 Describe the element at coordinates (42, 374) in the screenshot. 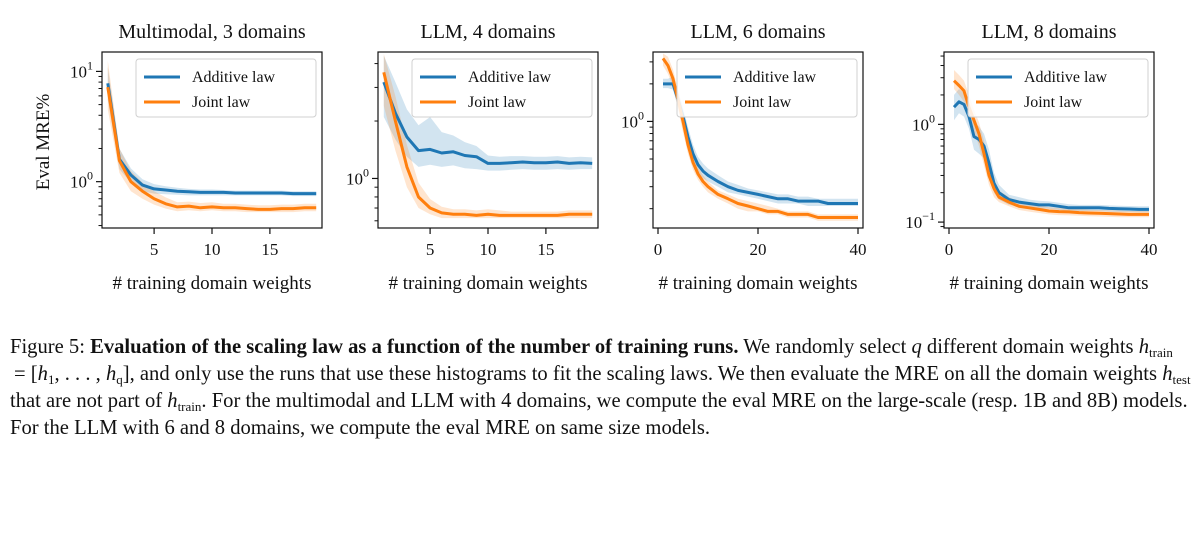

I see `caption-math-h1: h` at that location.